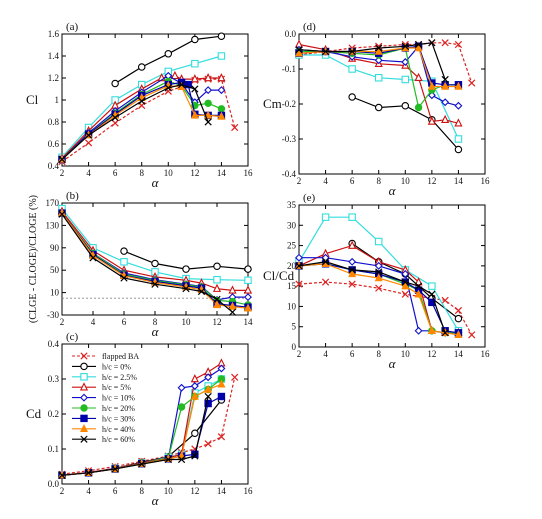 Image resolution: width=542 pixels, height=519 pixels. I want to click on panel-label: (a), so click(72, 27).